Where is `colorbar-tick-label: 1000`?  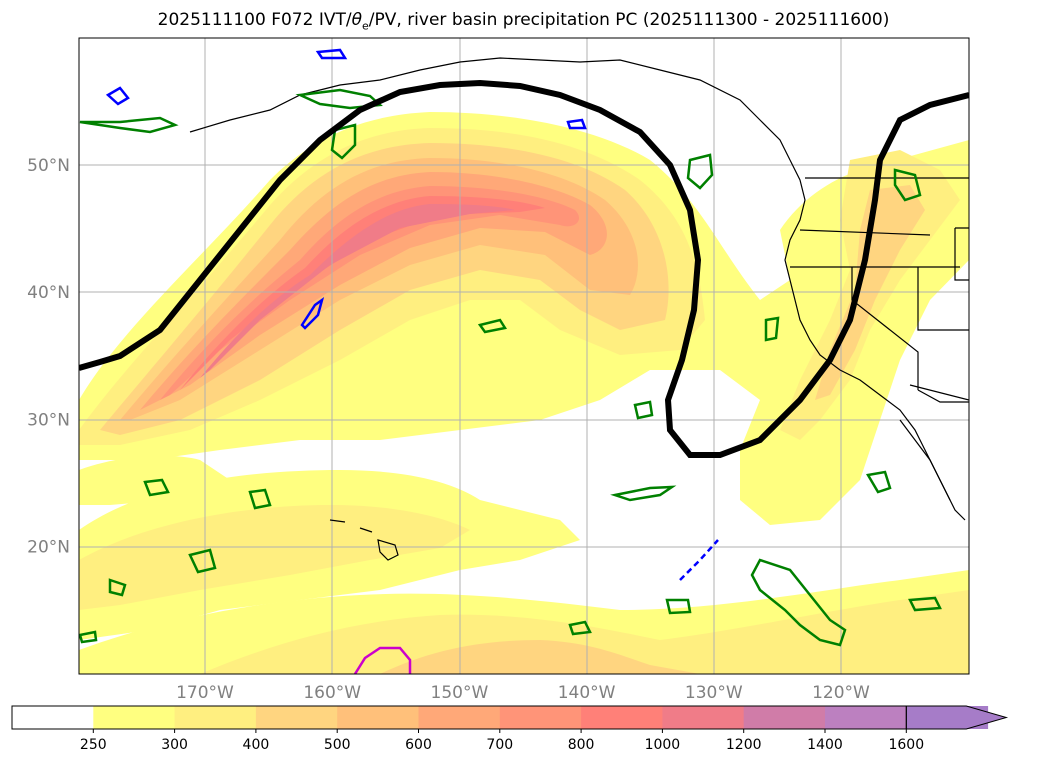
colorbar-tick-label: 1000 is located at coordinates (663, 745).